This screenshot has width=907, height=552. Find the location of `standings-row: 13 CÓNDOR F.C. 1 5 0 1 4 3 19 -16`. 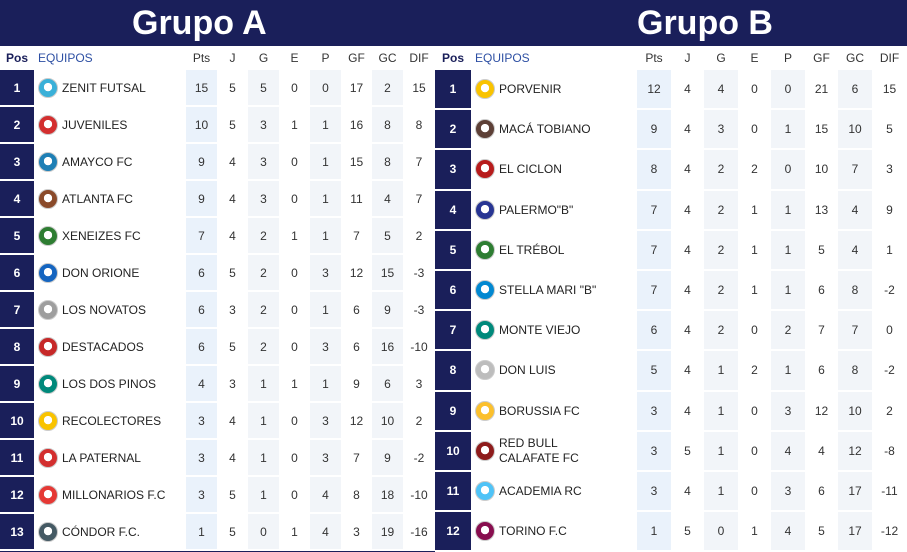

standings-row: 13 CÓNDOR F.C. 1 5 0 1 4 3 19 -16 is located at coordinates (217, 532).